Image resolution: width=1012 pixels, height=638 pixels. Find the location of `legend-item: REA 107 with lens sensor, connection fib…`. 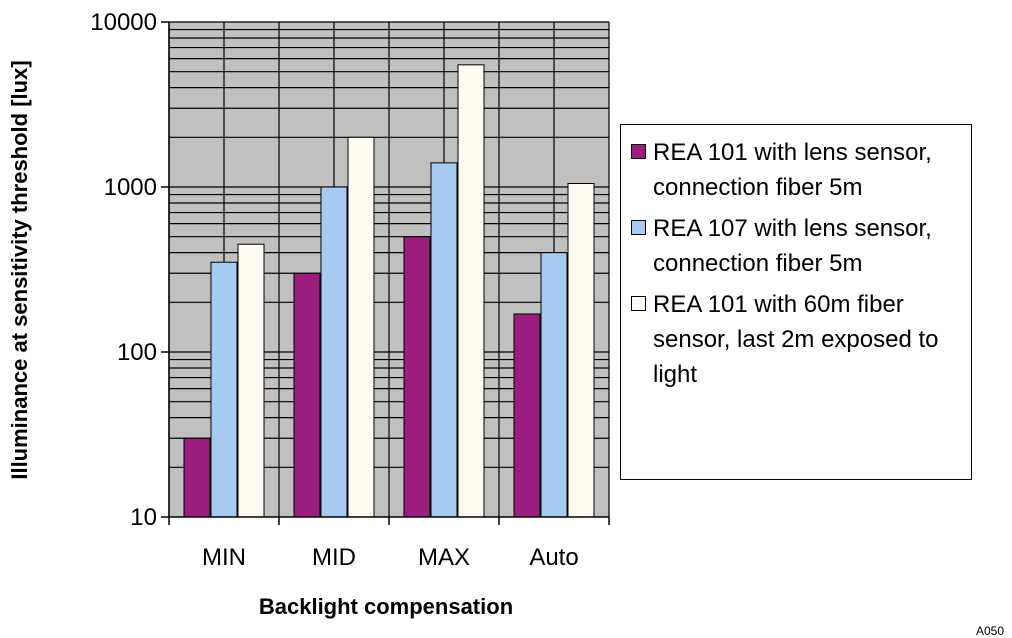

legend-item: REA 107 with lens sensor, connection fib… is located at coordinates (801, 246).